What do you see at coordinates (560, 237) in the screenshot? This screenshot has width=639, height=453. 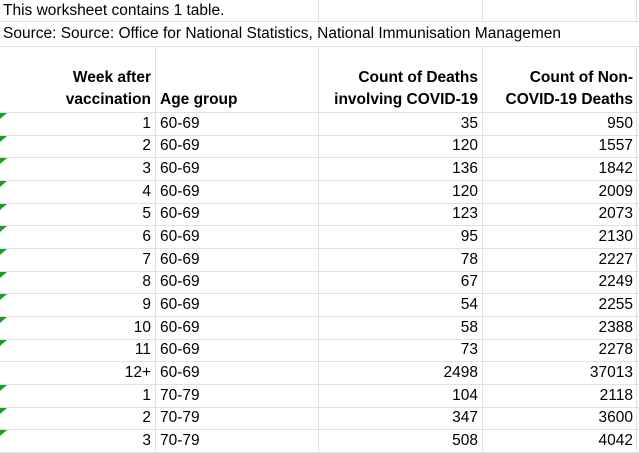 I see `cell-non-covid-deaths: 2130` at bounding box center [560, 237].